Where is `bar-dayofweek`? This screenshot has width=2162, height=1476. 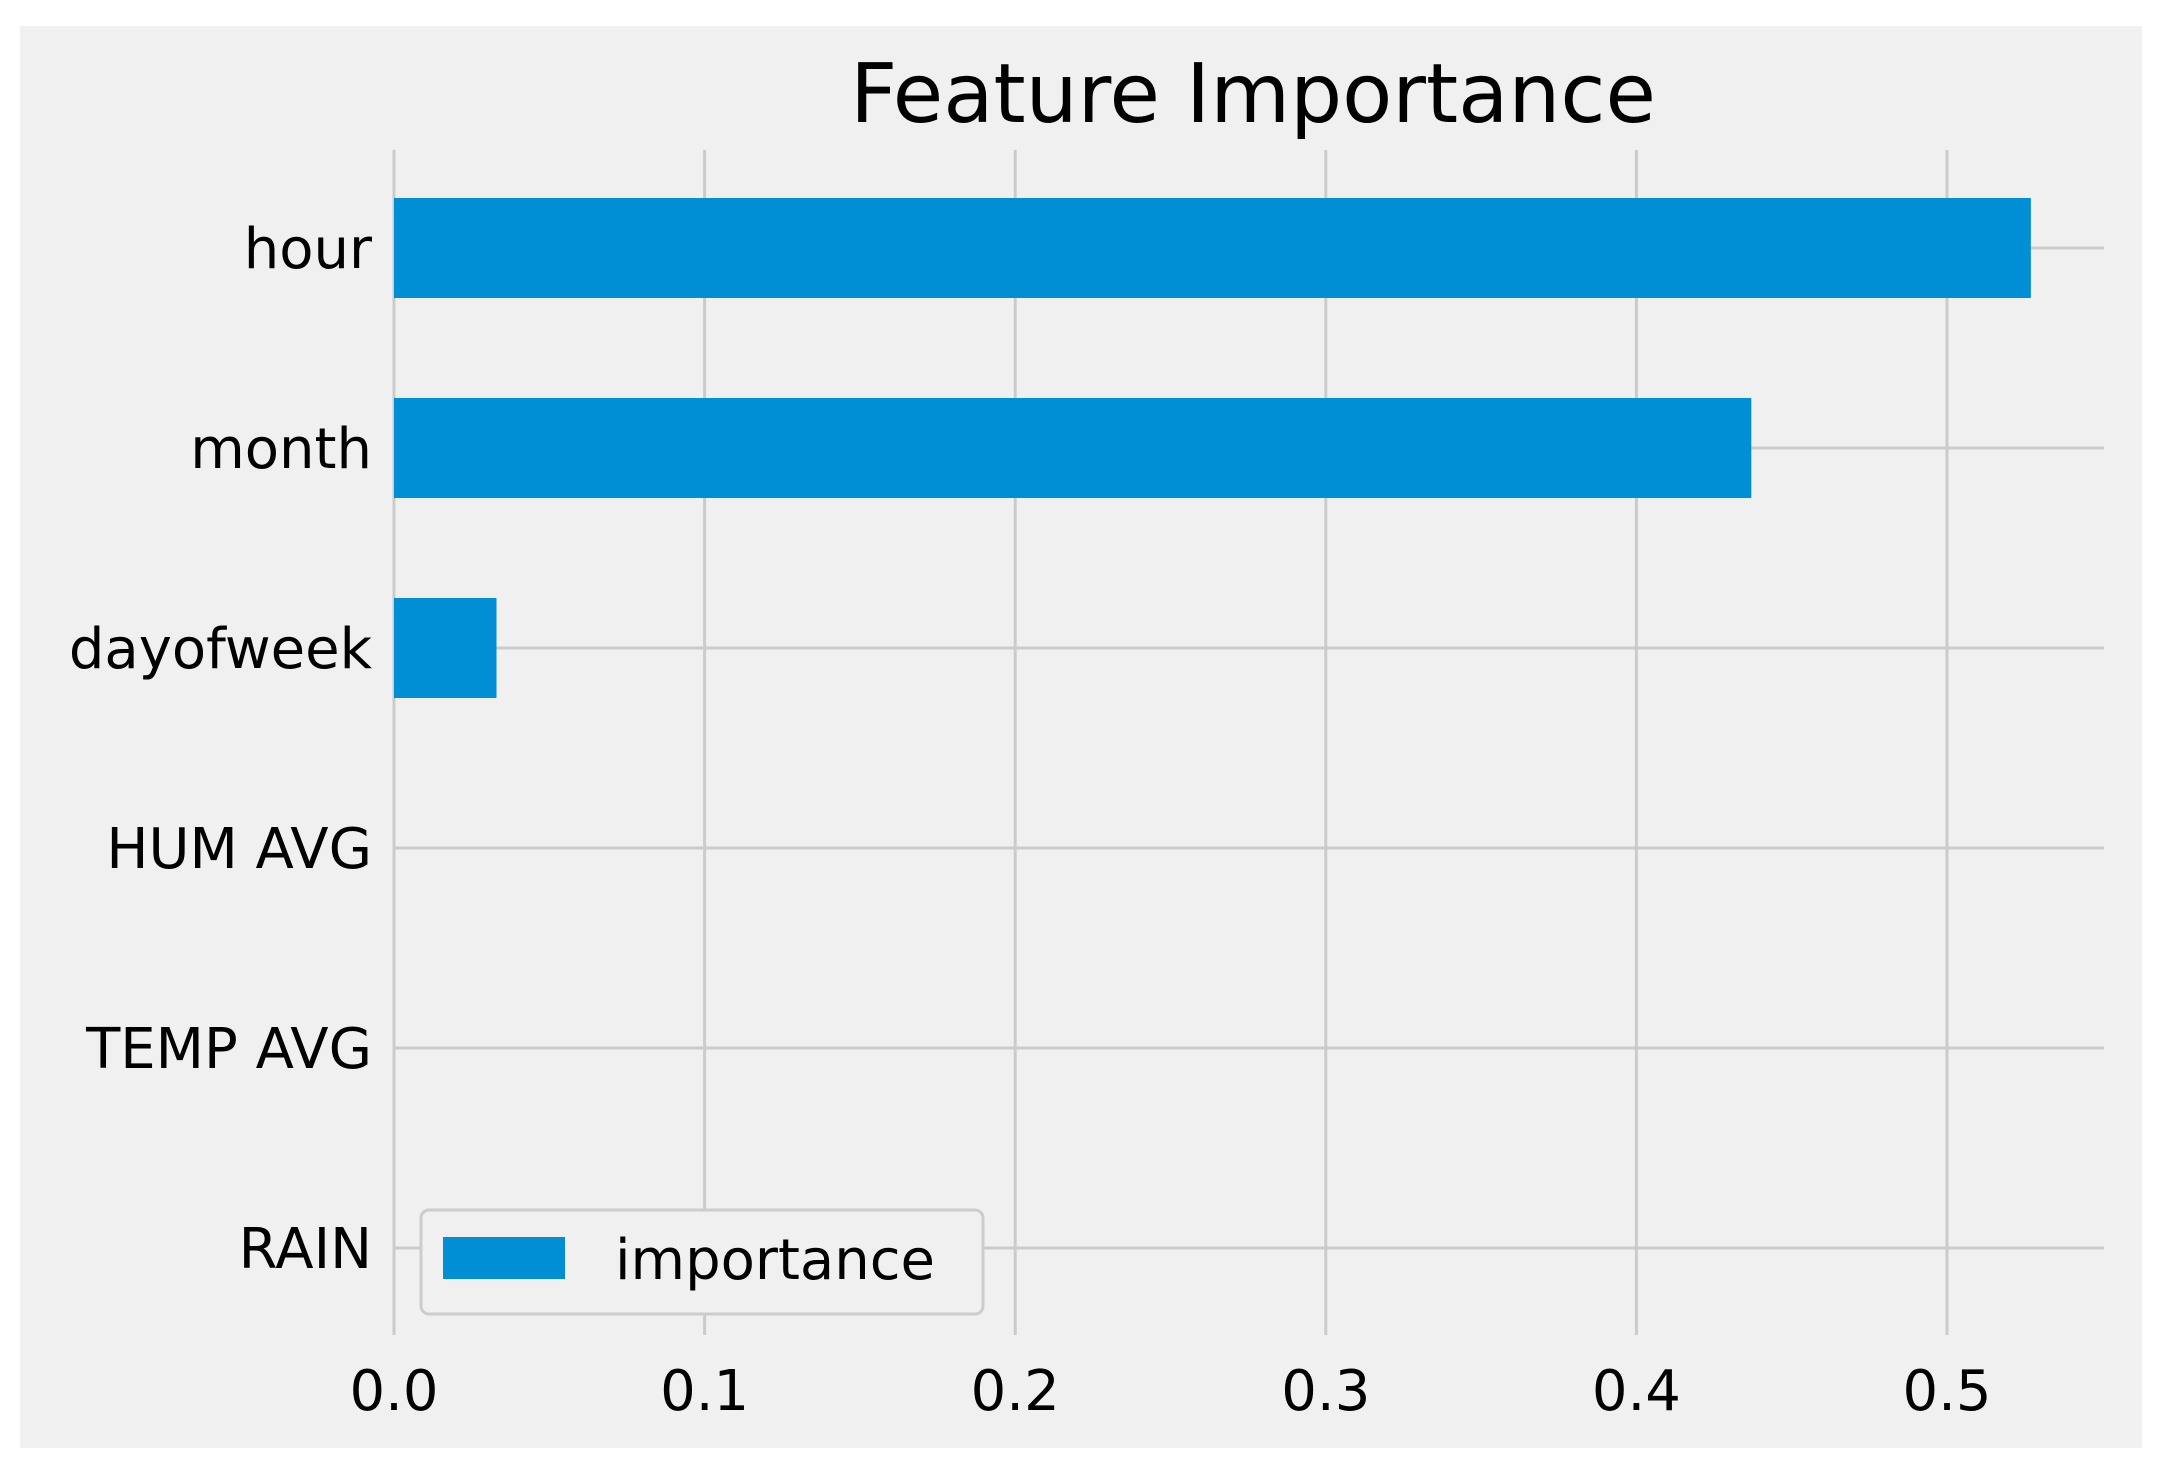
bar-dayofweek is located at coordinates (445, 648).